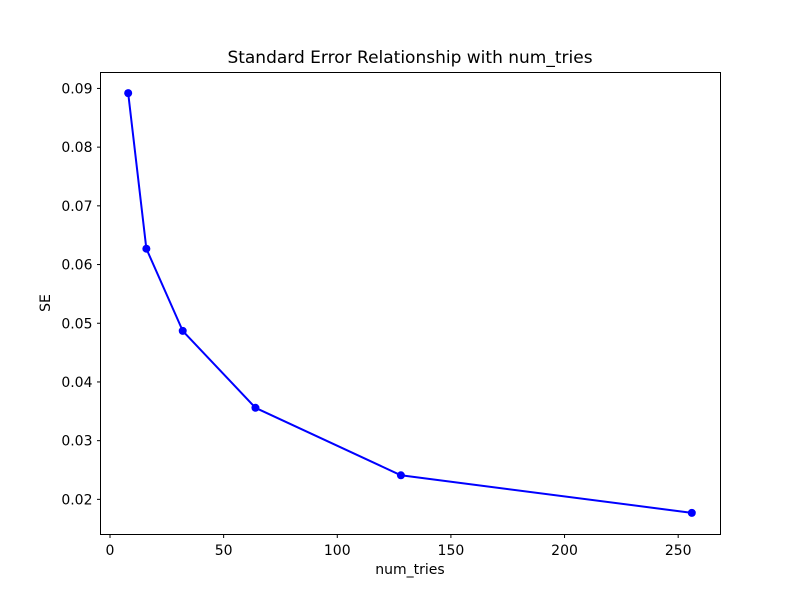  Describe the element at coordinates (76, 148) in the screenshot. I see `y-tick-label: 0.08` at that location.